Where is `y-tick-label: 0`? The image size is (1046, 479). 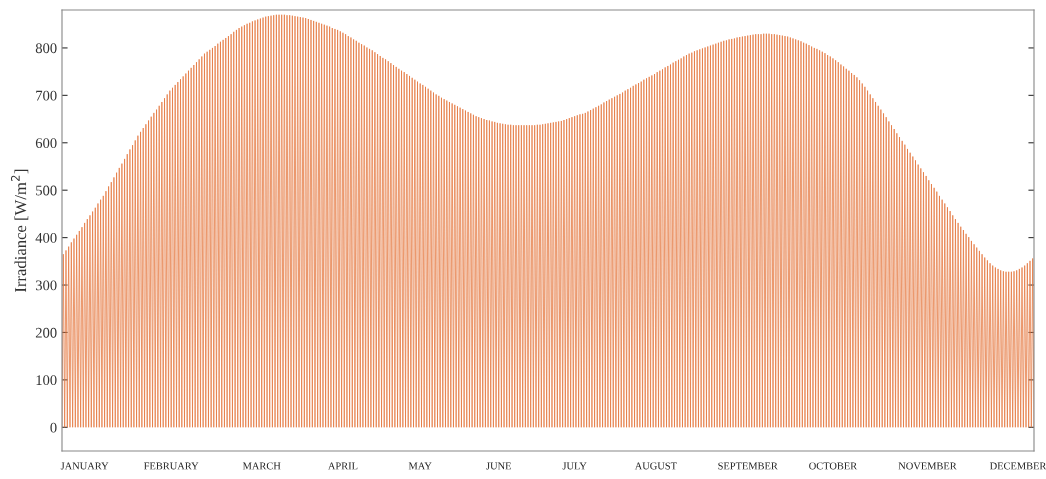
y-tick-label: 0 is located at coordinates (53, 427).